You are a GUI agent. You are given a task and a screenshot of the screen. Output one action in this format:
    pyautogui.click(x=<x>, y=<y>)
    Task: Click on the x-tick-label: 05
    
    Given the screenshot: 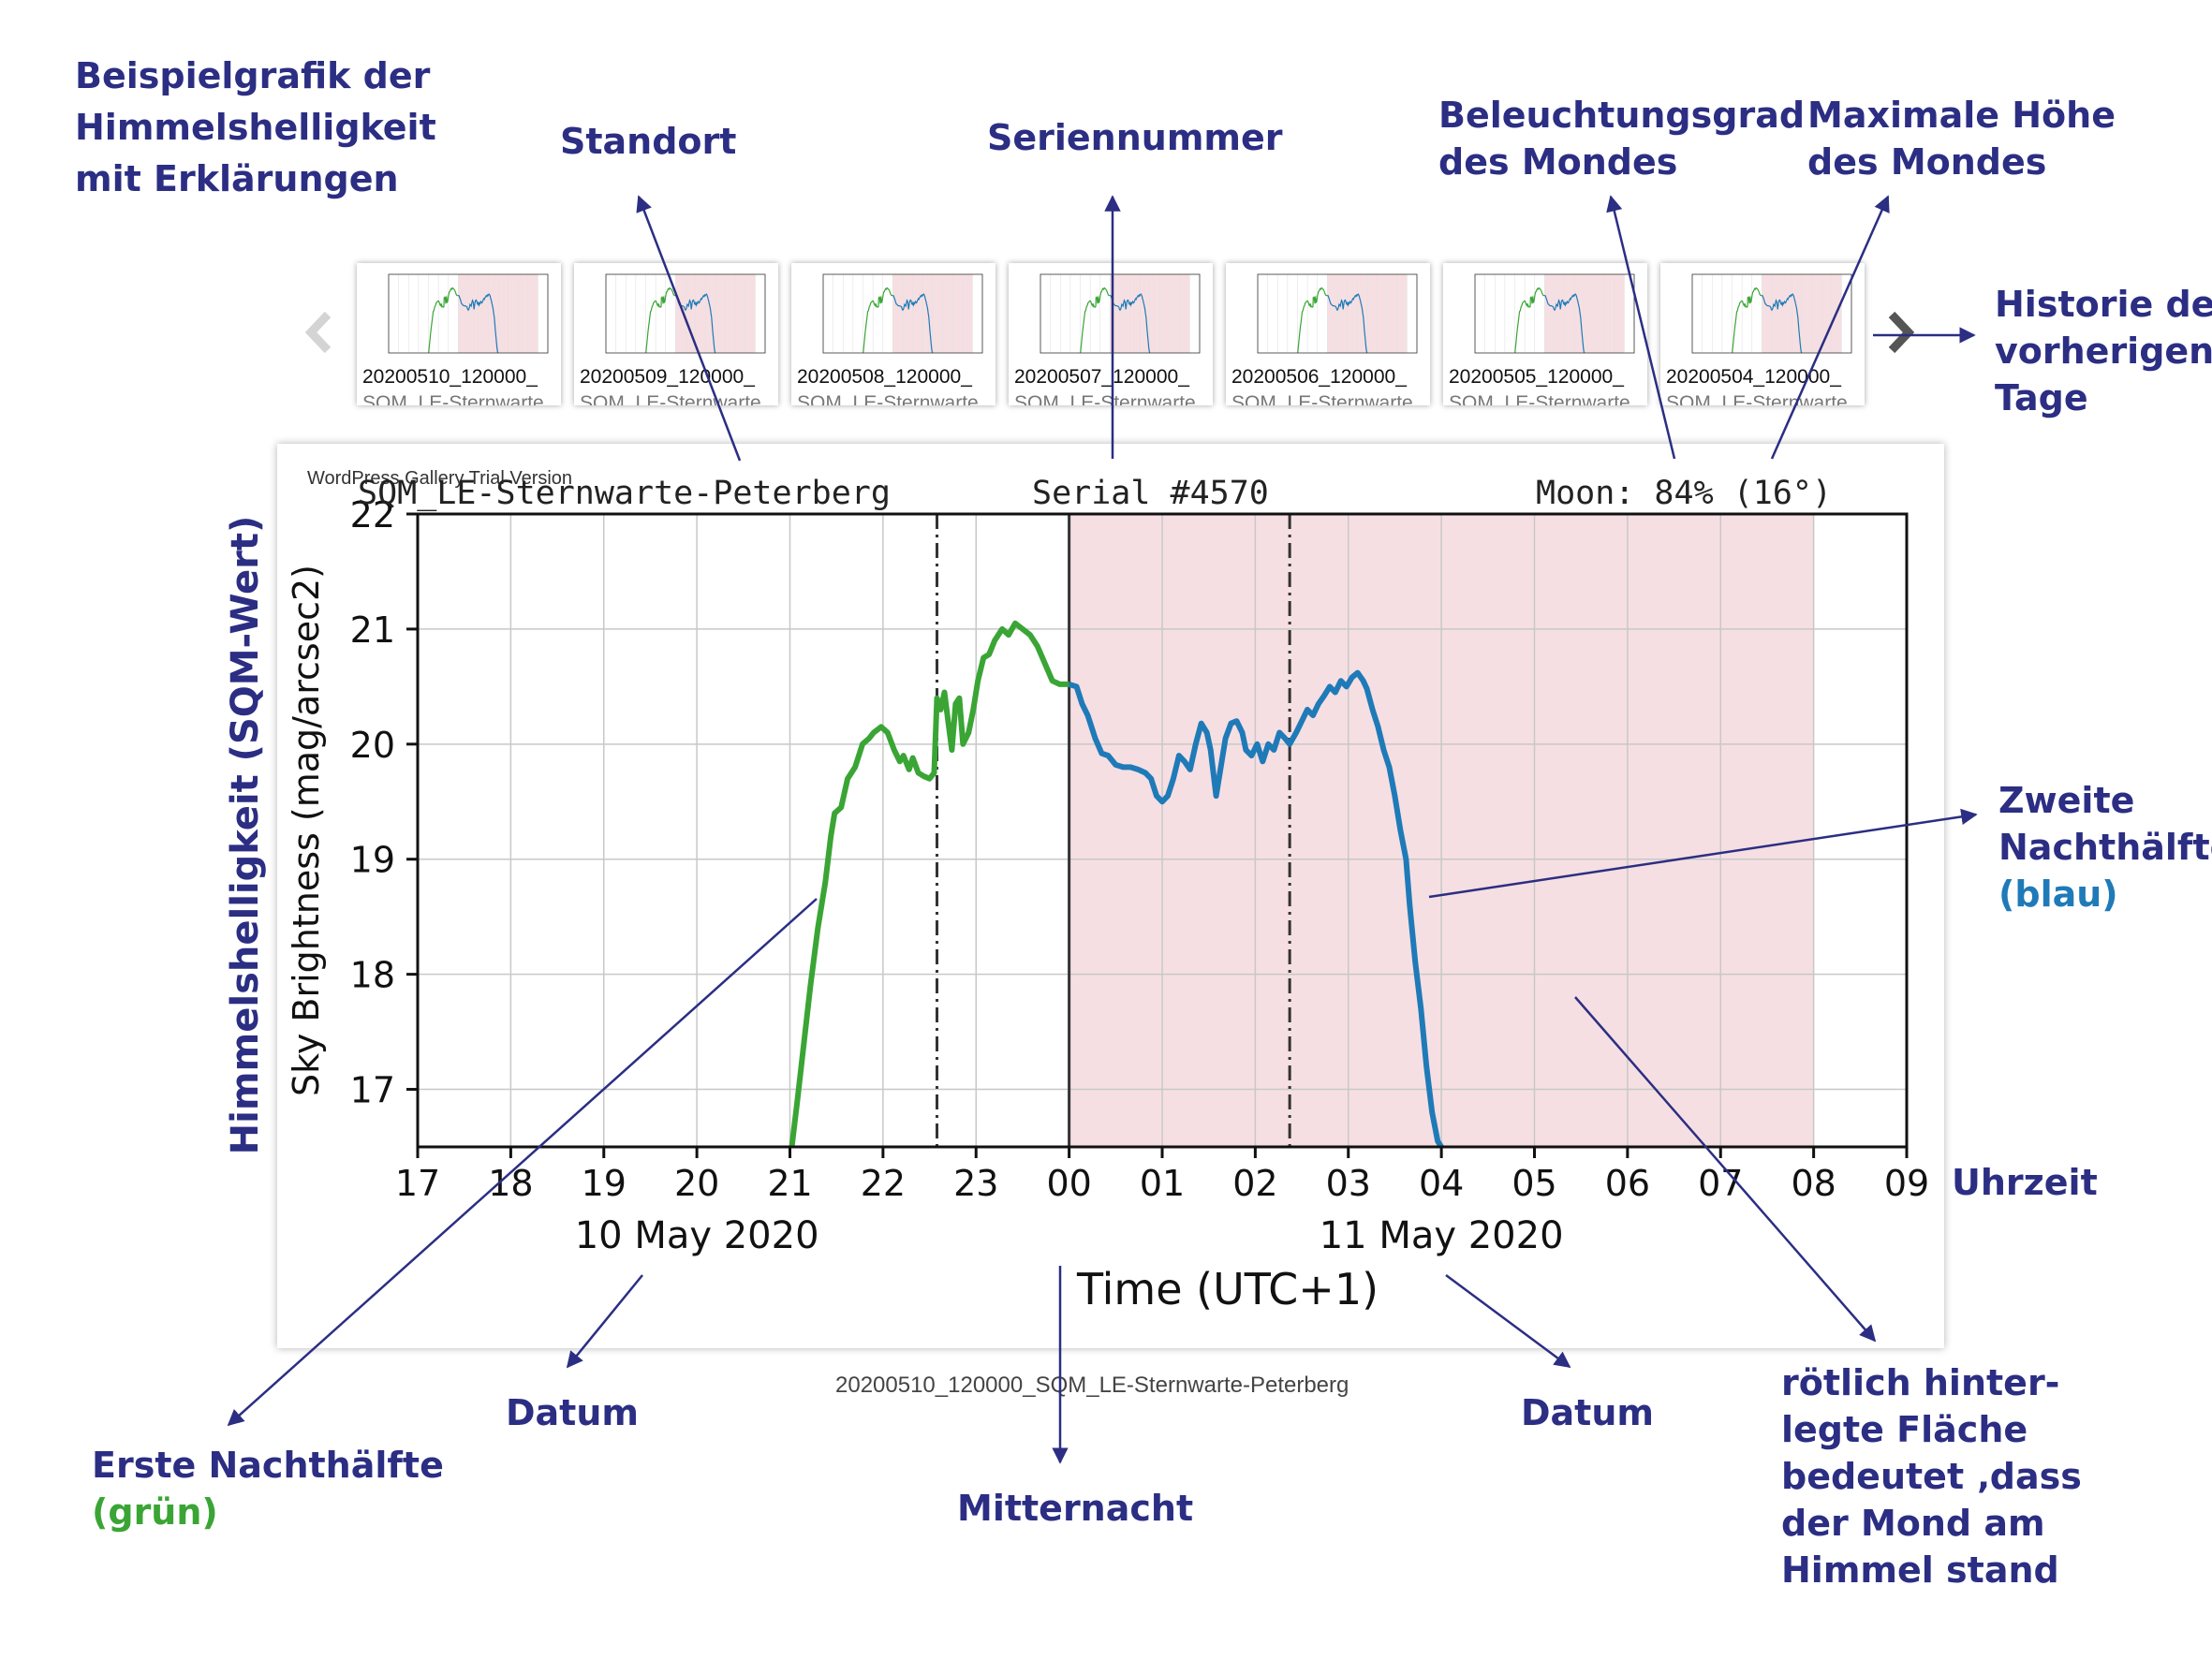 What is the action you would take?
    pyautogui.click(x=1534, y=1183)
    